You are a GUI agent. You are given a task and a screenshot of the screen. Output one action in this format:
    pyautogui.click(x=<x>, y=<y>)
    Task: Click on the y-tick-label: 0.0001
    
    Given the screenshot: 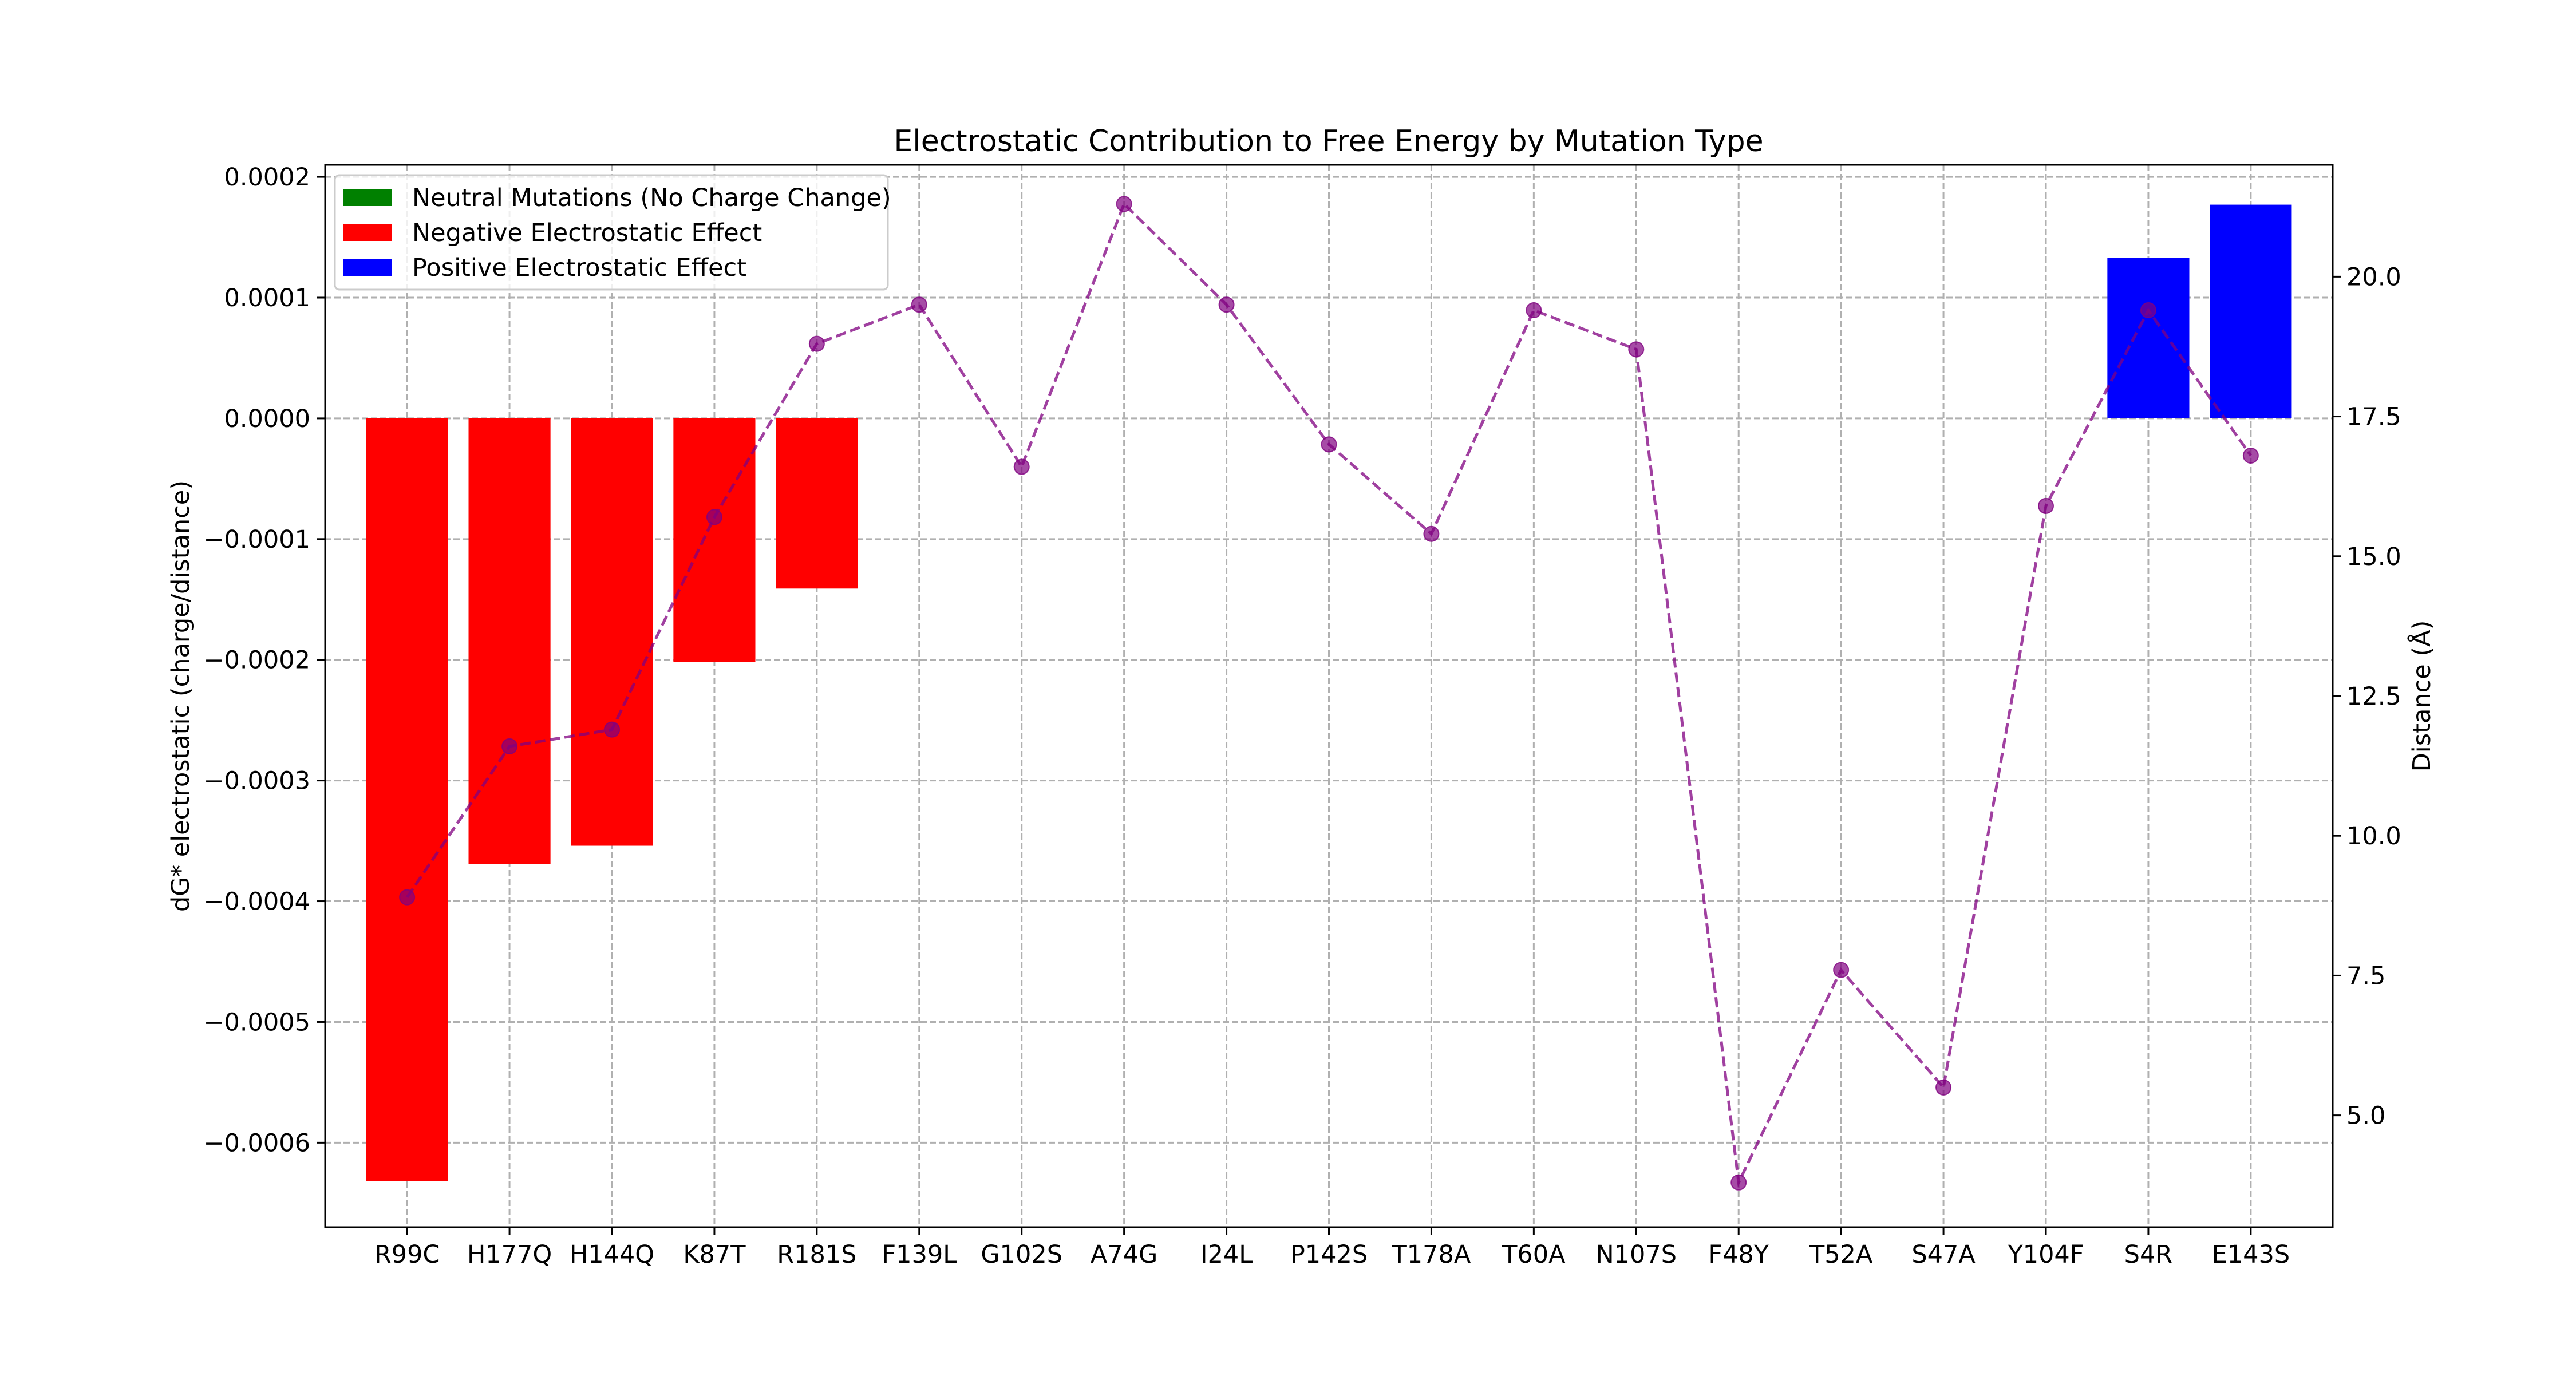 What is the action you would take?
    pyautogui.click(x=267, y=298)
    